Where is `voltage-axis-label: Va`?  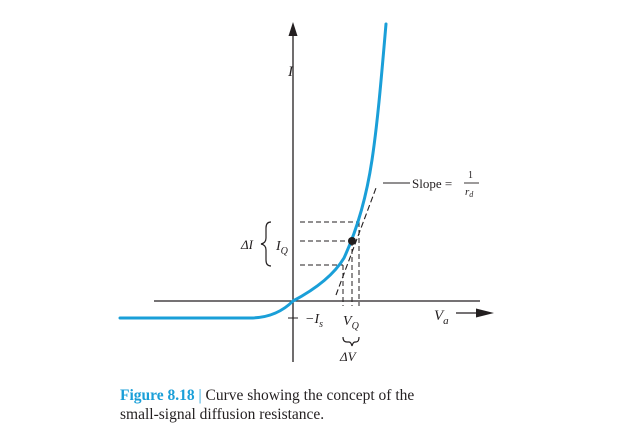 voltage-axis-label: Va is located at coordinates (441, 317).